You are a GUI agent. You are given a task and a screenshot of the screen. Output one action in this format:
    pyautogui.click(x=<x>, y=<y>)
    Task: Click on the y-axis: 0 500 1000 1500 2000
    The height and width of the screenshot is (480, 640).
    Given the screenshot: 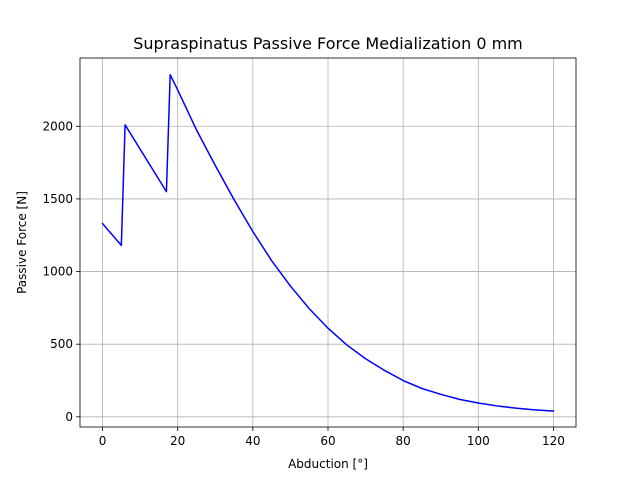 What is the action you would take?
    pyautogui.click(x=61, y=271)
    